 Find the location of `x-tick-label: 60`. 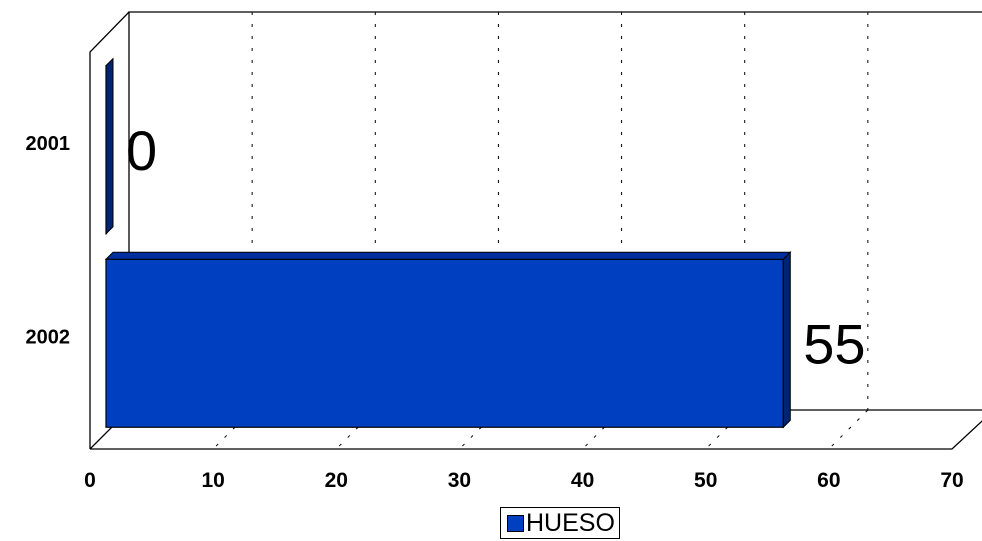

x-tick-label: 60 is located at coordinates (828, 480).